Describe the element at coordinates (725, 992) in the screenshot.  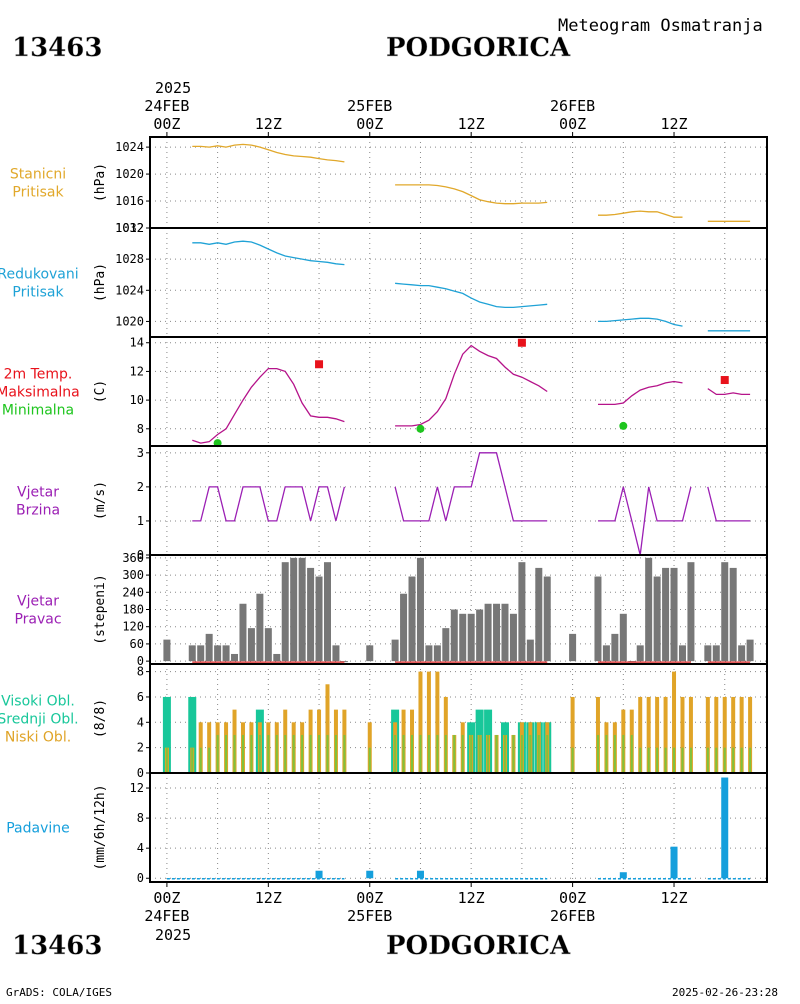
I see `footer-timestamp: 2025-02-26-23:28` at that location.